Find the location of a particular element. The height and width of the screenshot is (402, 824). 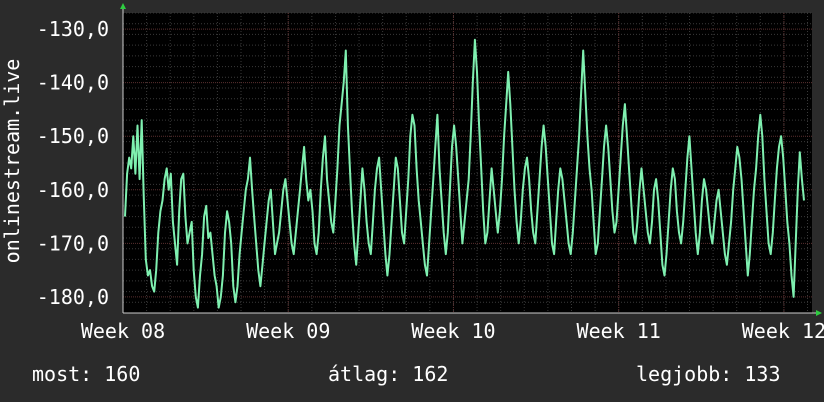

y-tick-label: -180,0 is located at coordinates (73, 297).